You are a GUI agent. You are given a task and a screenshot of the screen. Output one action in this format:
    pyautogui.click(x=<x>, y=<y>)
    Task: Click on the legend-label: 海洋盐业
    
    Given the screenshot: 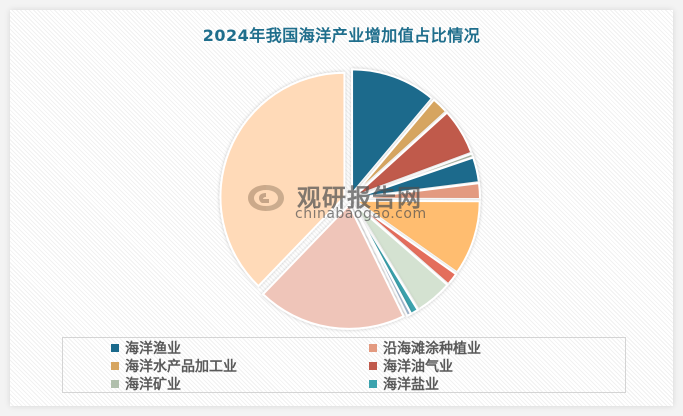 What is the action you would take?
    pyautogui.click(x=411, y=384)
    